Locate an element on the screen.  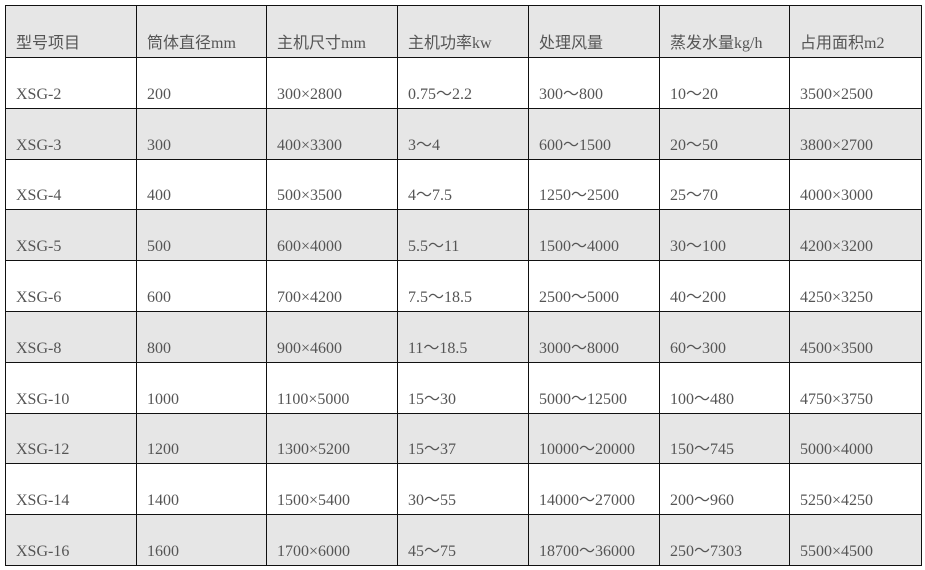
table-cell: 1400 is located at coordinates (201, 489).